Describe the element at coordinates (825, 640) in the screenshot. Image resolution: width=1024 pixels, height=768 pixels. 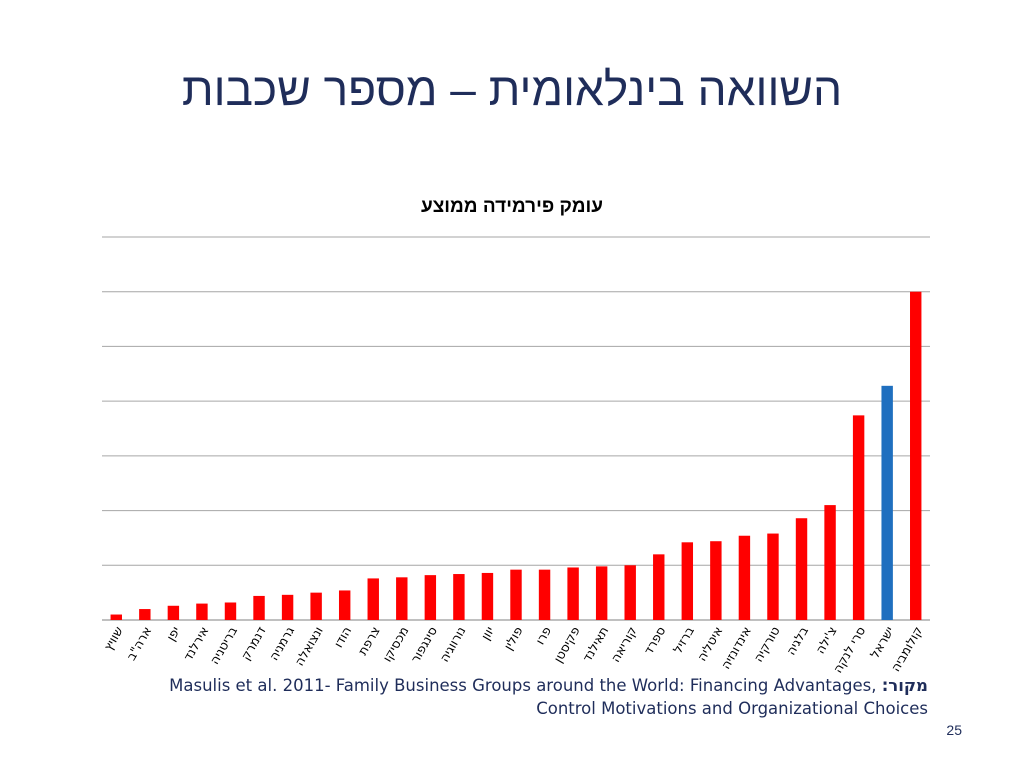
I see `x-tick-label: צ'ילה` at that location.